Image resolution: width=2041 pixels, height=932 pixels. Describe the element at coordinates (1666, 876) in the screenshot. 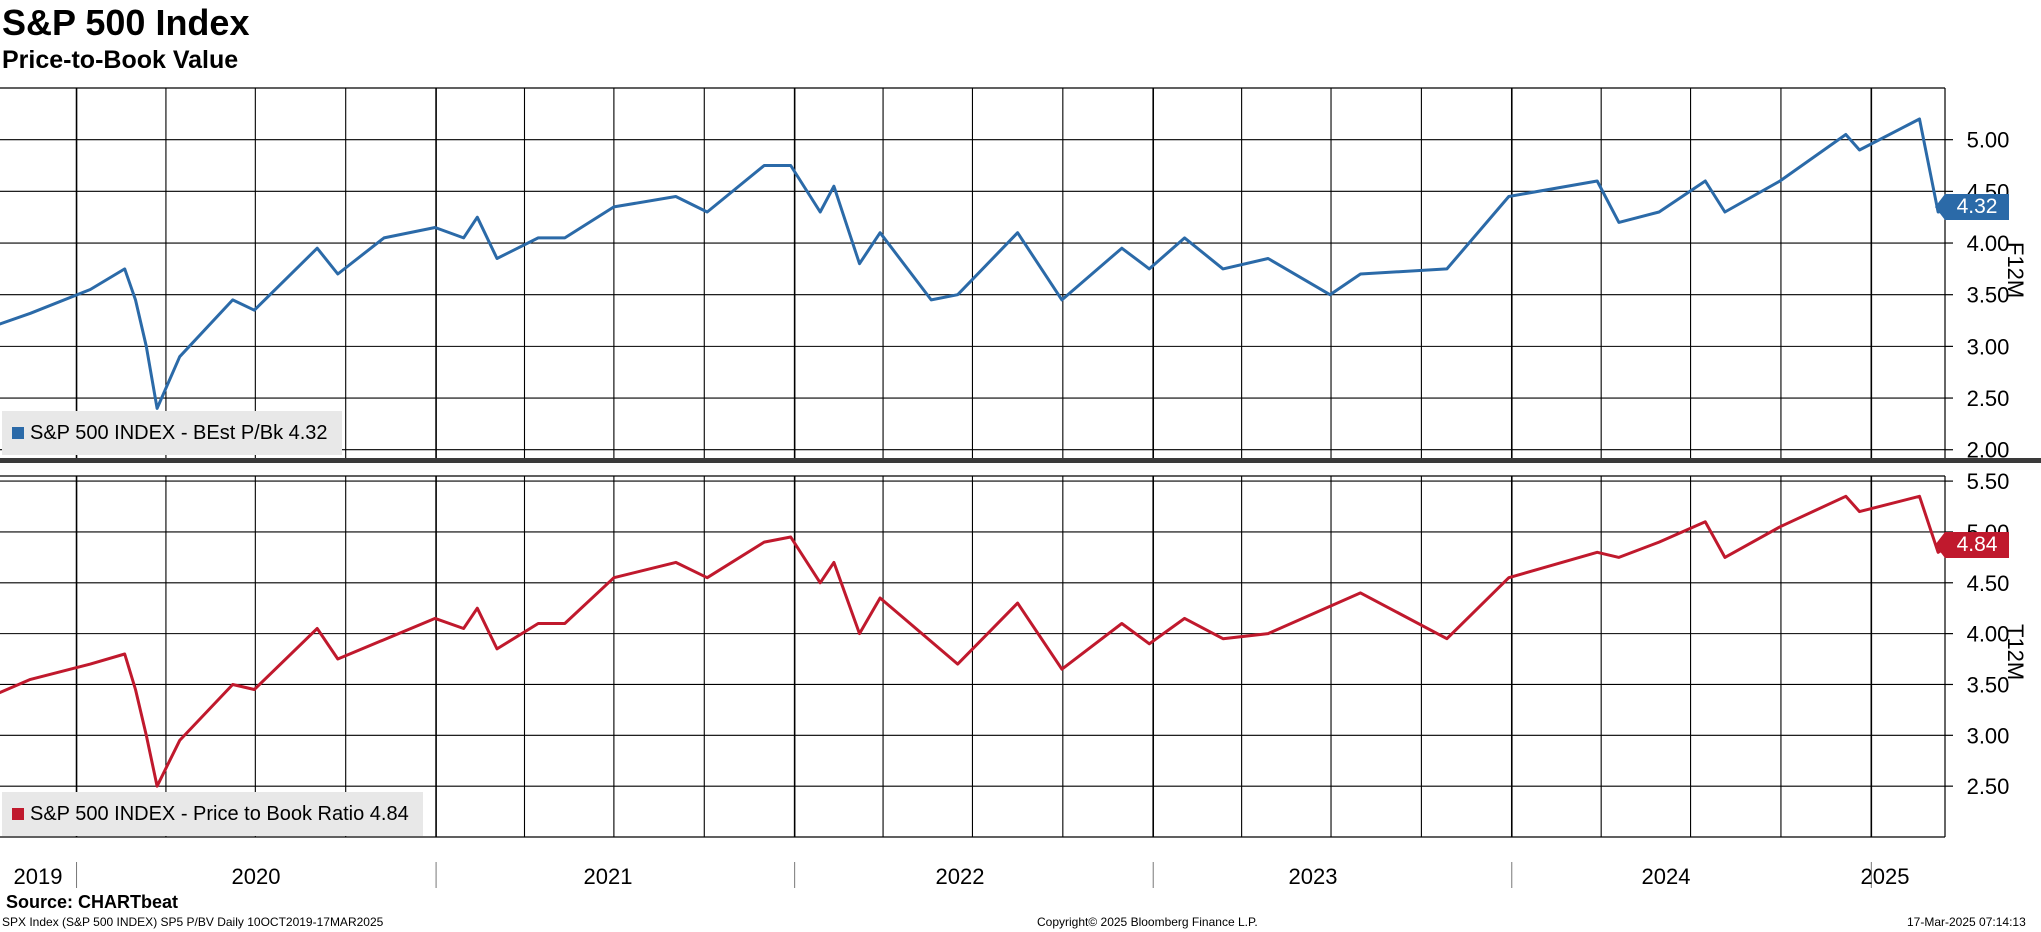

I see `x-year-label: 2024` at that location.